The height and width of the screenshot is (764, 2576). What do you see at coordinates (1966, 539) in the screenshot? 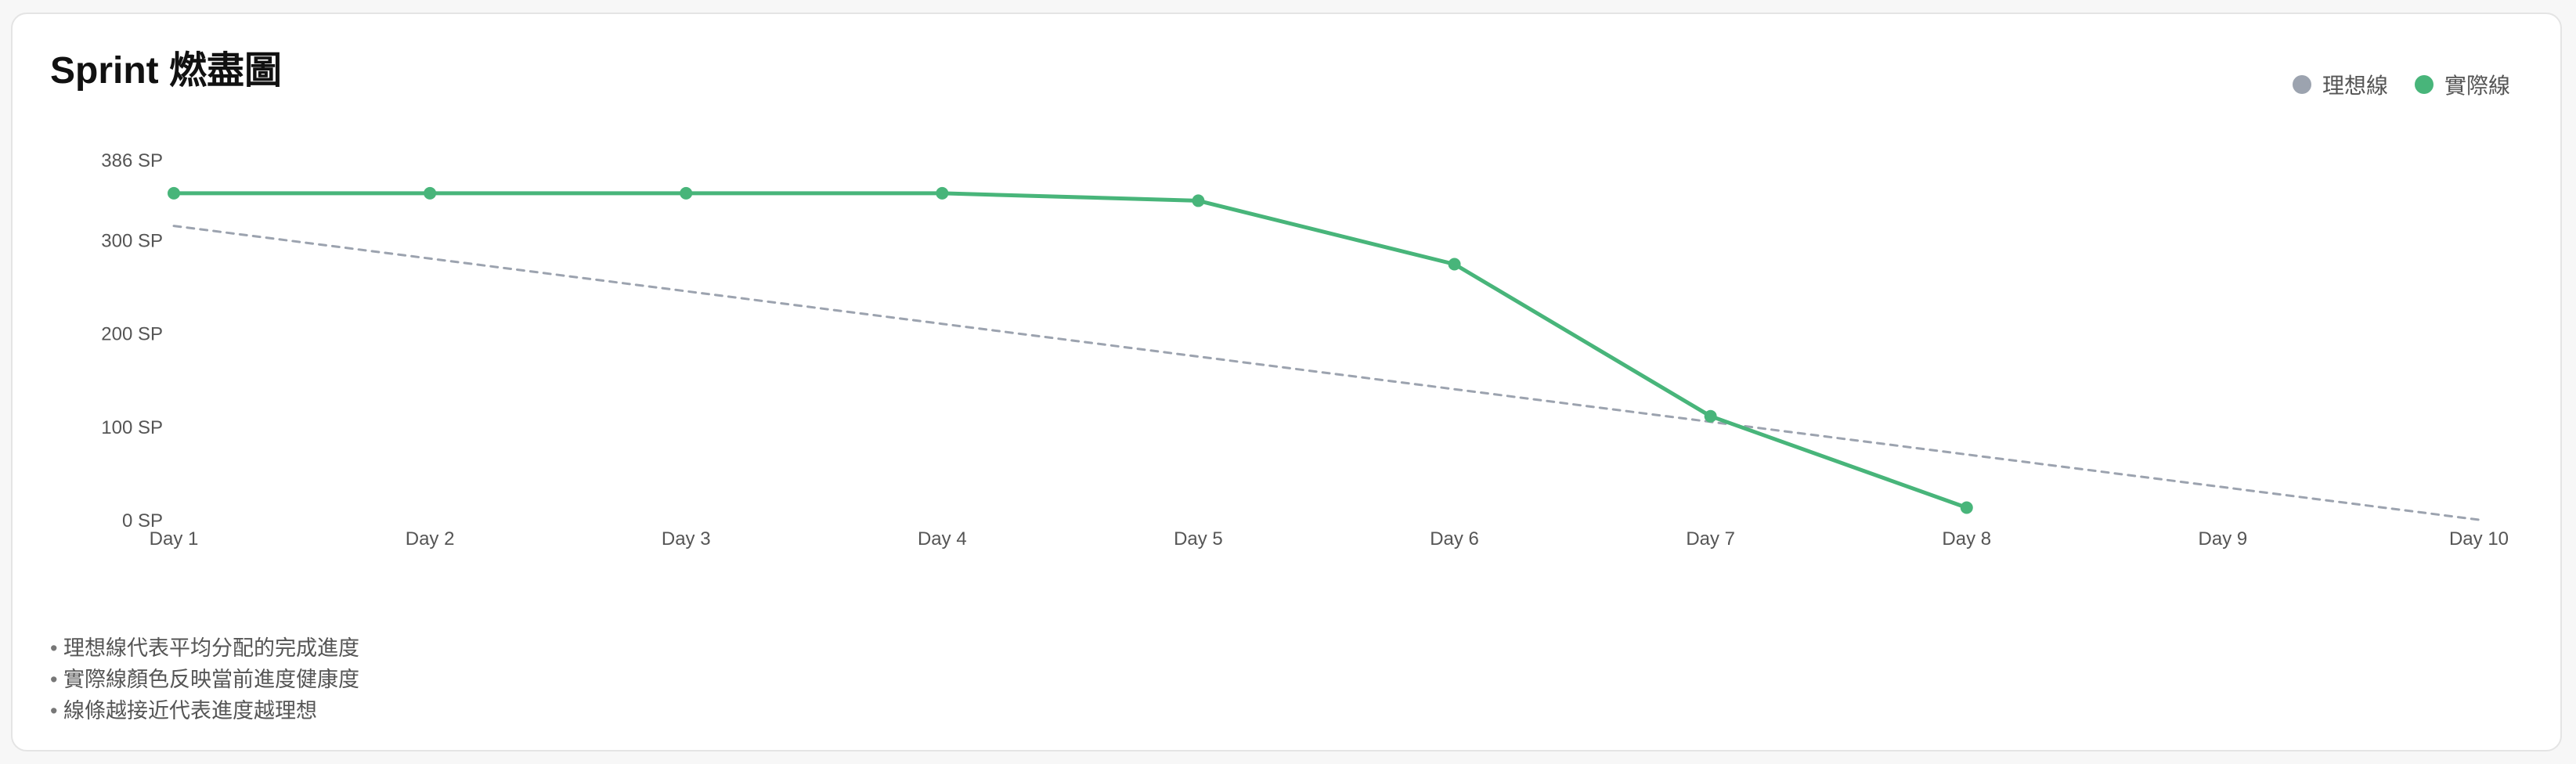
I see `x-tick-label: Day 8` at bounding box center [1966, 539].